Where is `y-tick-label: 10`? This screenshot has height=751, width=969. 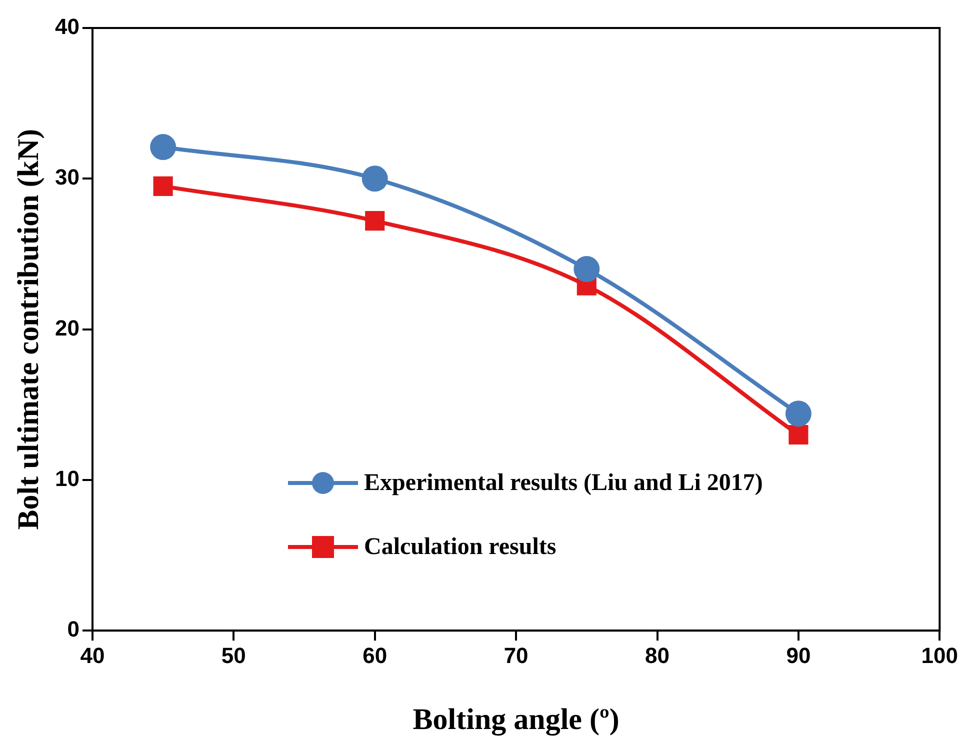
y-tick-label: 10 is located at coordinates (67, 479).